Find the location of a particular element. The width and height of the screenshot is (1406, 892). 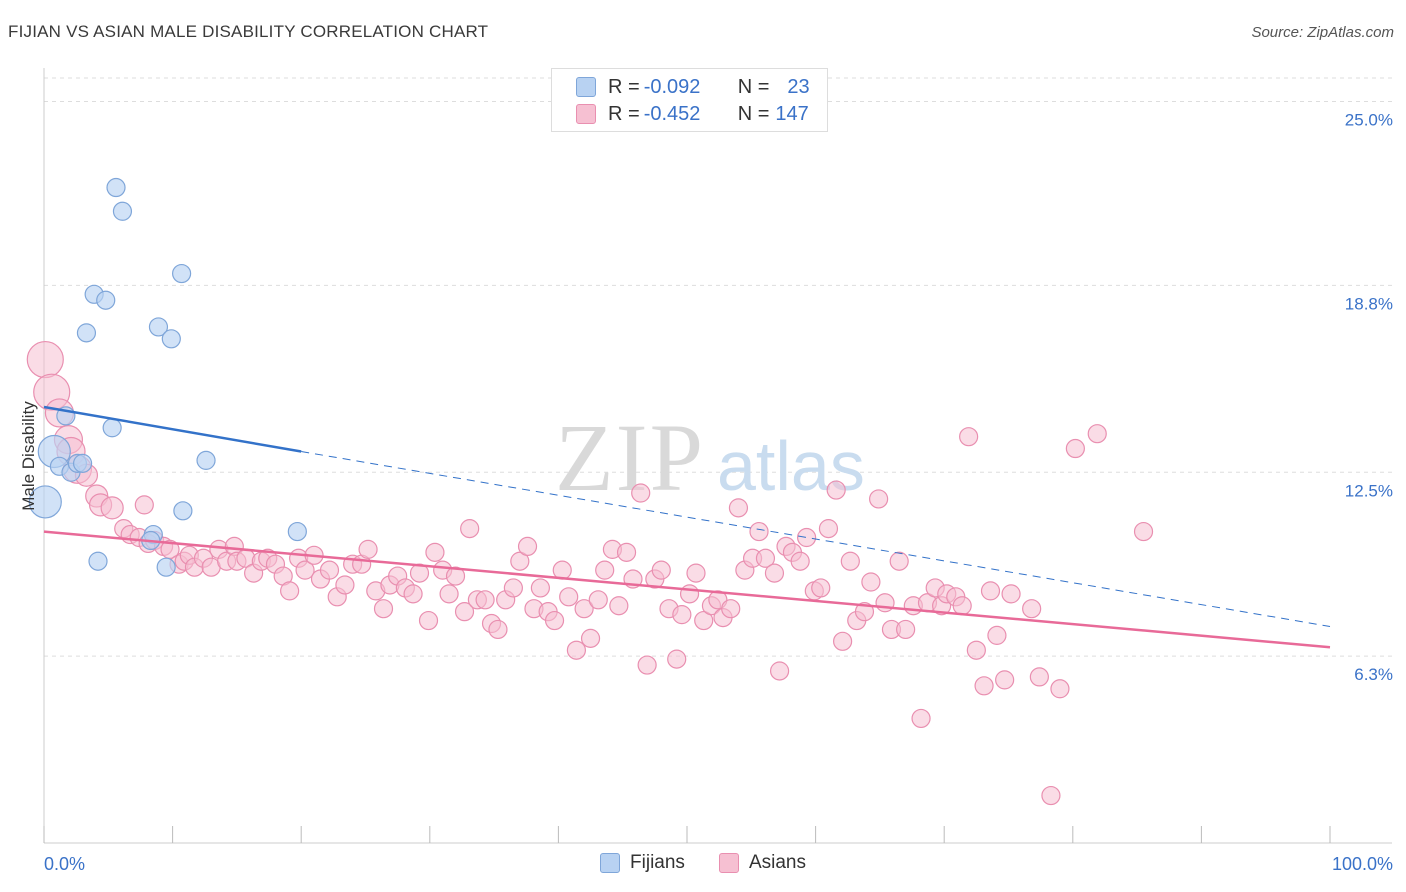

asians-n-label: N = is located at coordinates (753, 113).